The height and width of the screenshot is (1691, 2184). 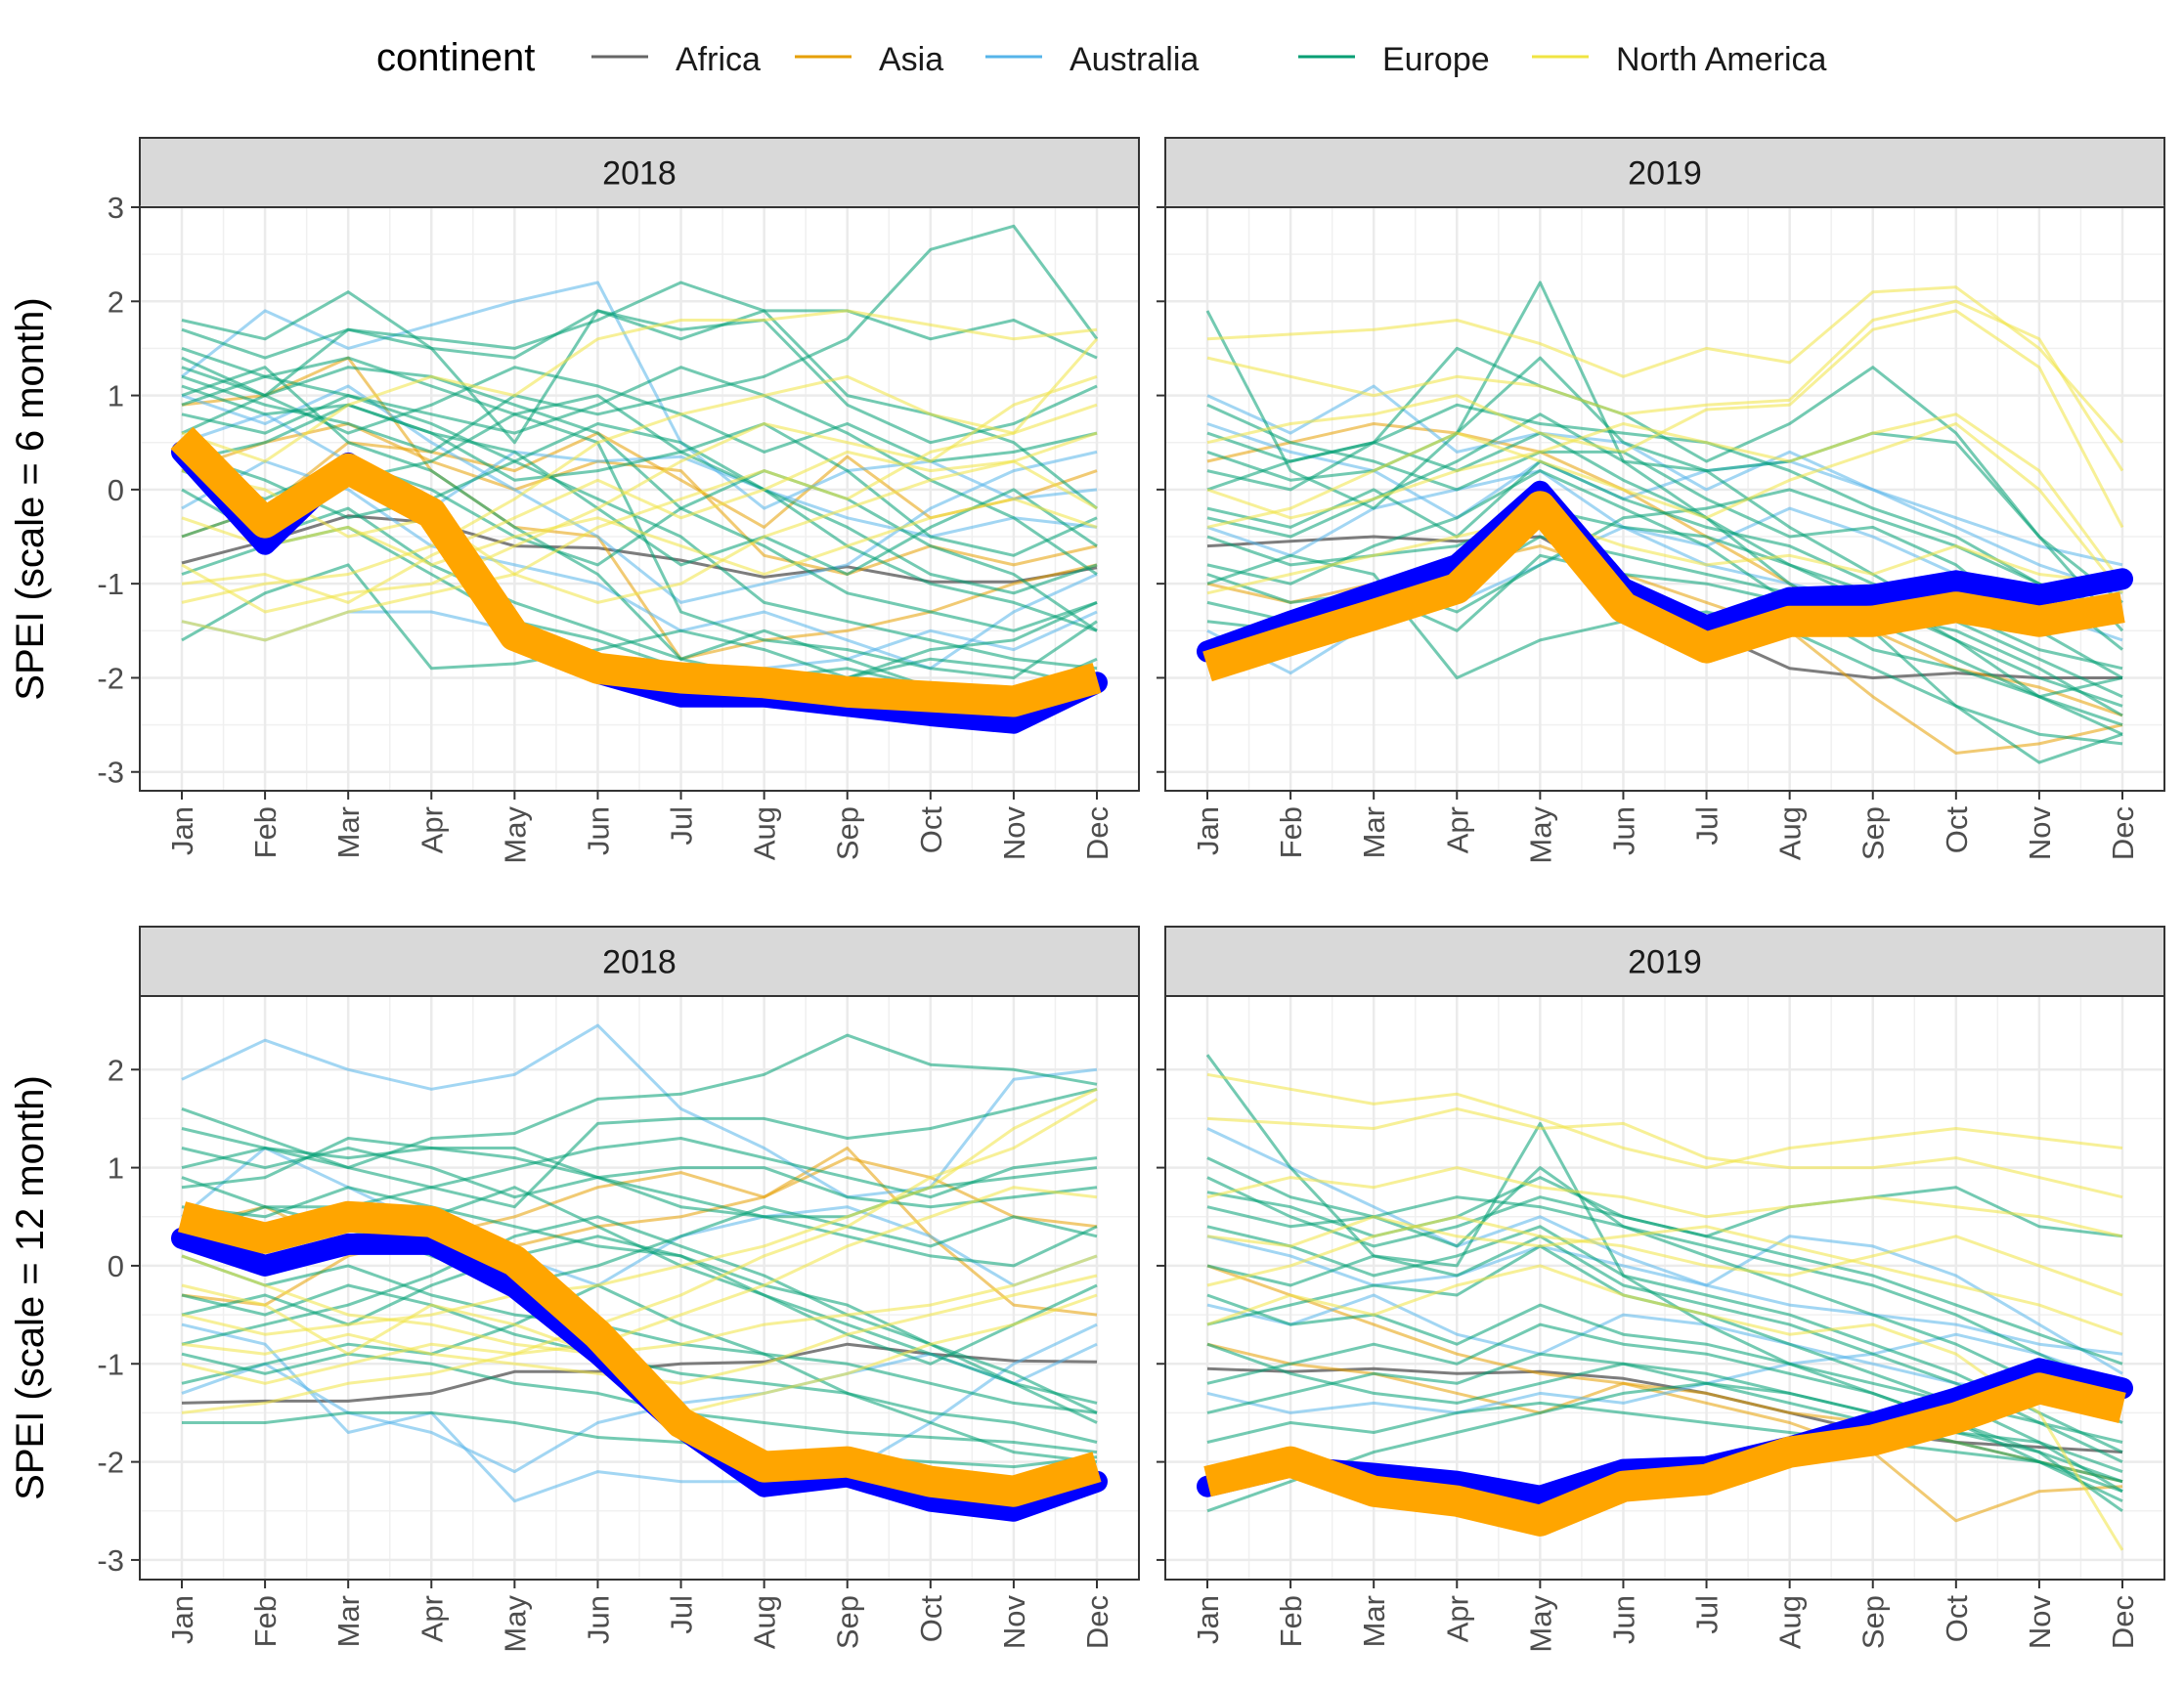 What do you see at coordinates (110, 1364) in the screenshot?
I see `y-tick-label: -1` at bounding box center [110, 1364].